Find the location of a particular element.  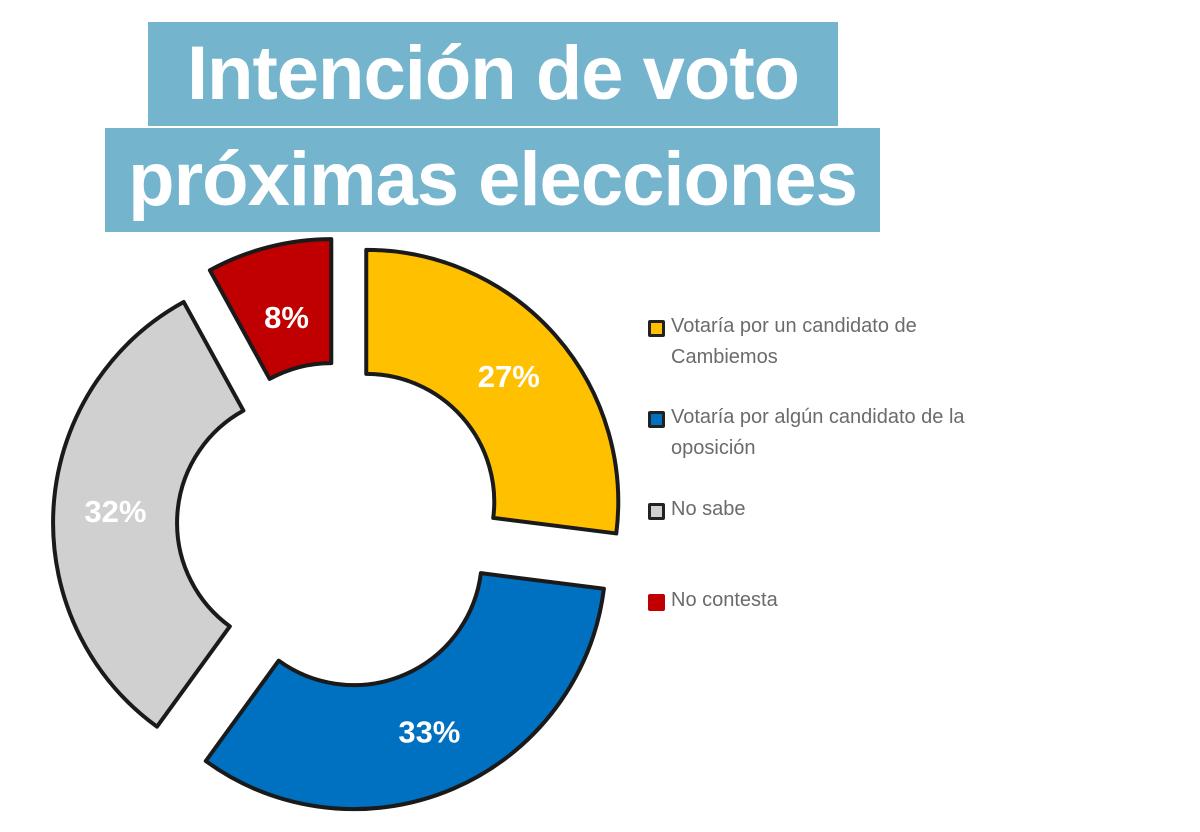

legend-label: No sabe is located at coordinates (708, 509).